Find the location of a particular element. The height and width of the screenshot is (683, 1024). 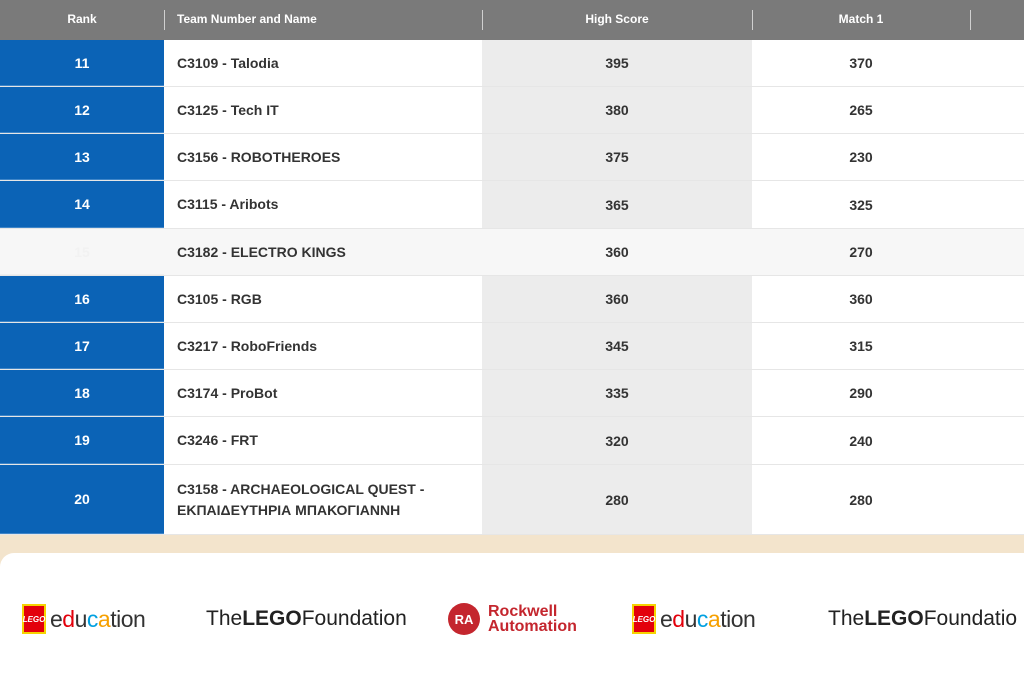

table-row: 11 C3109 - Talodia 395 370 is located at coordinates (512, 63).